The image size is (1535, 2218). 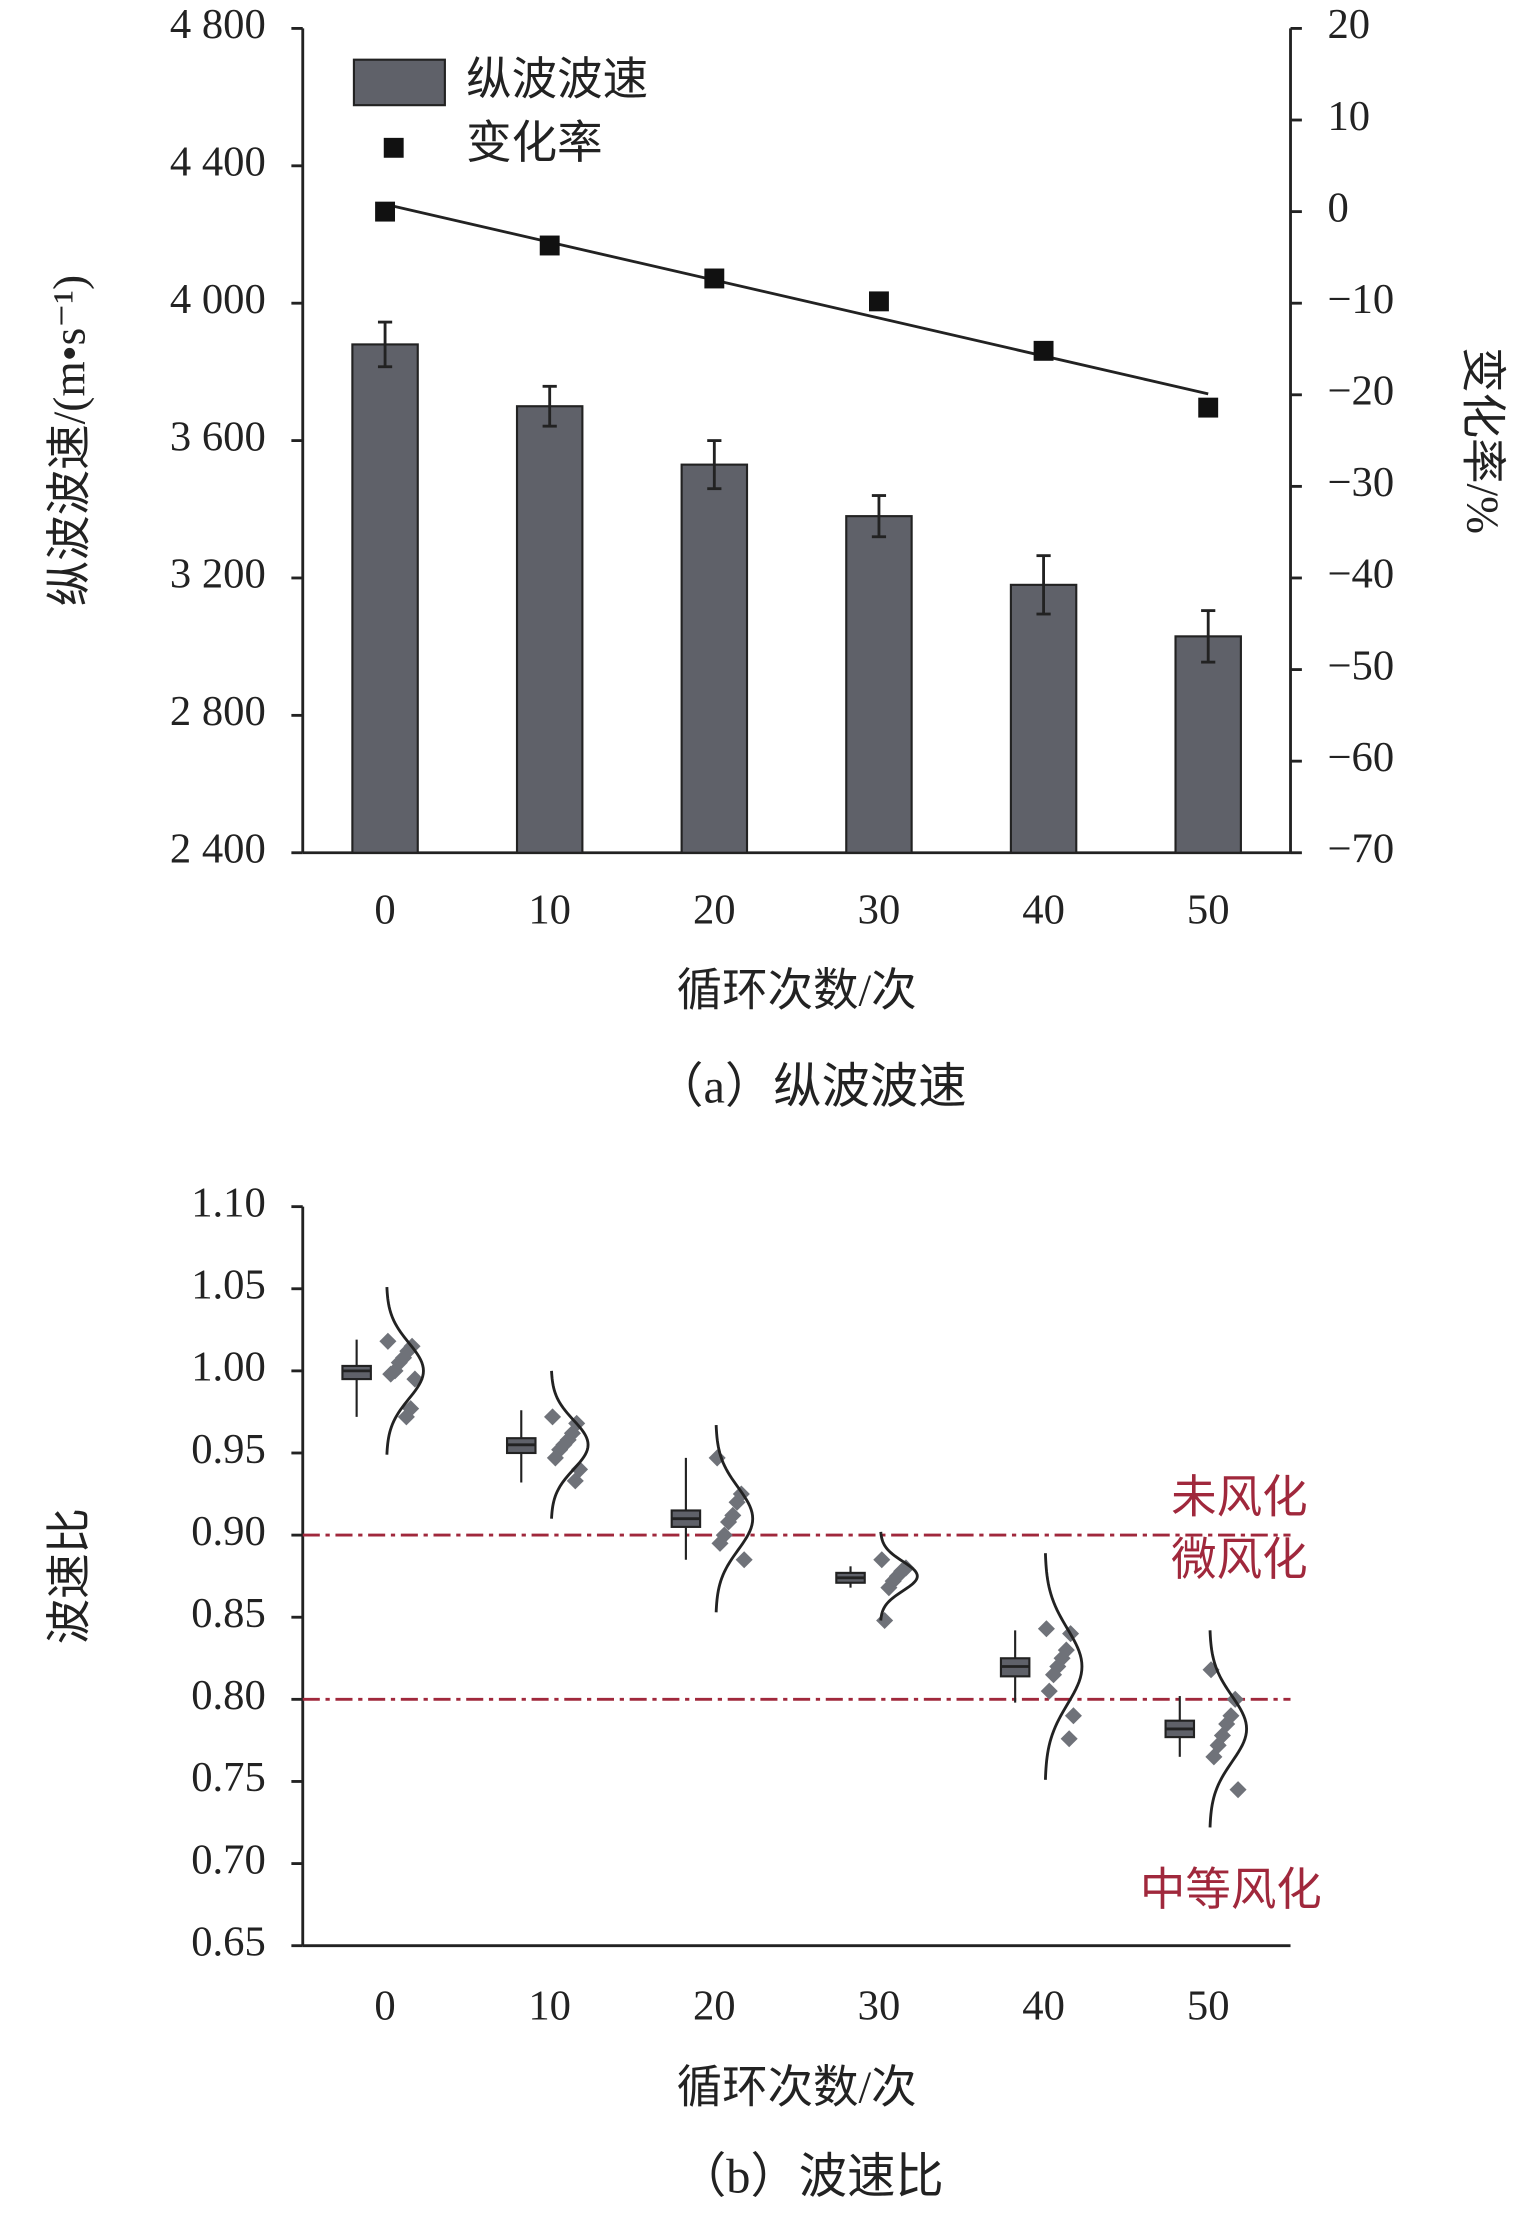 What do you see at coordinates (218, 299) in the screenshot?
I see `y-tick-label: 4 000` at bounding box center [218, 299].